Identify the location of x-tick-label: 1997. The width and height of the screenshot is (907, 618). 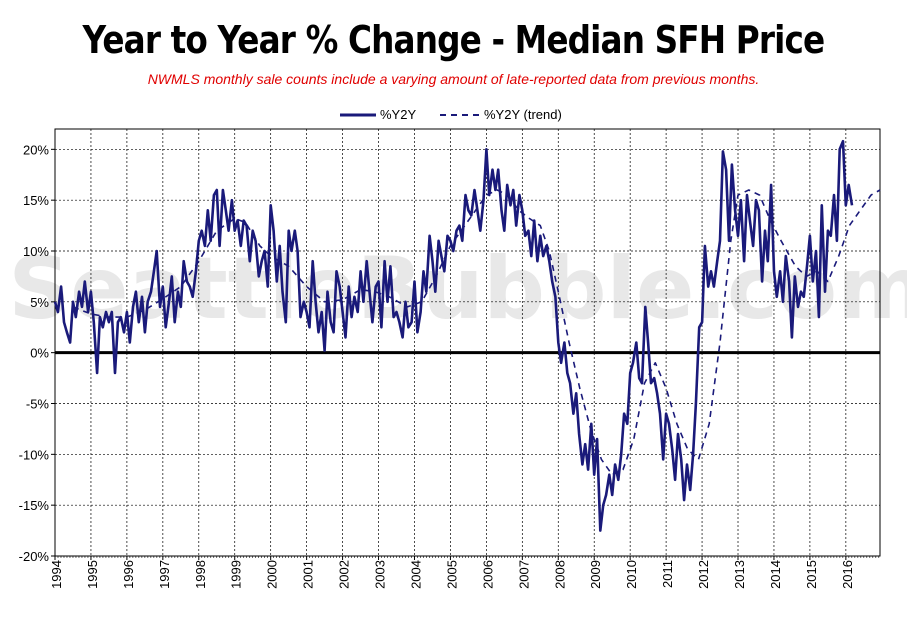
(164, 574).